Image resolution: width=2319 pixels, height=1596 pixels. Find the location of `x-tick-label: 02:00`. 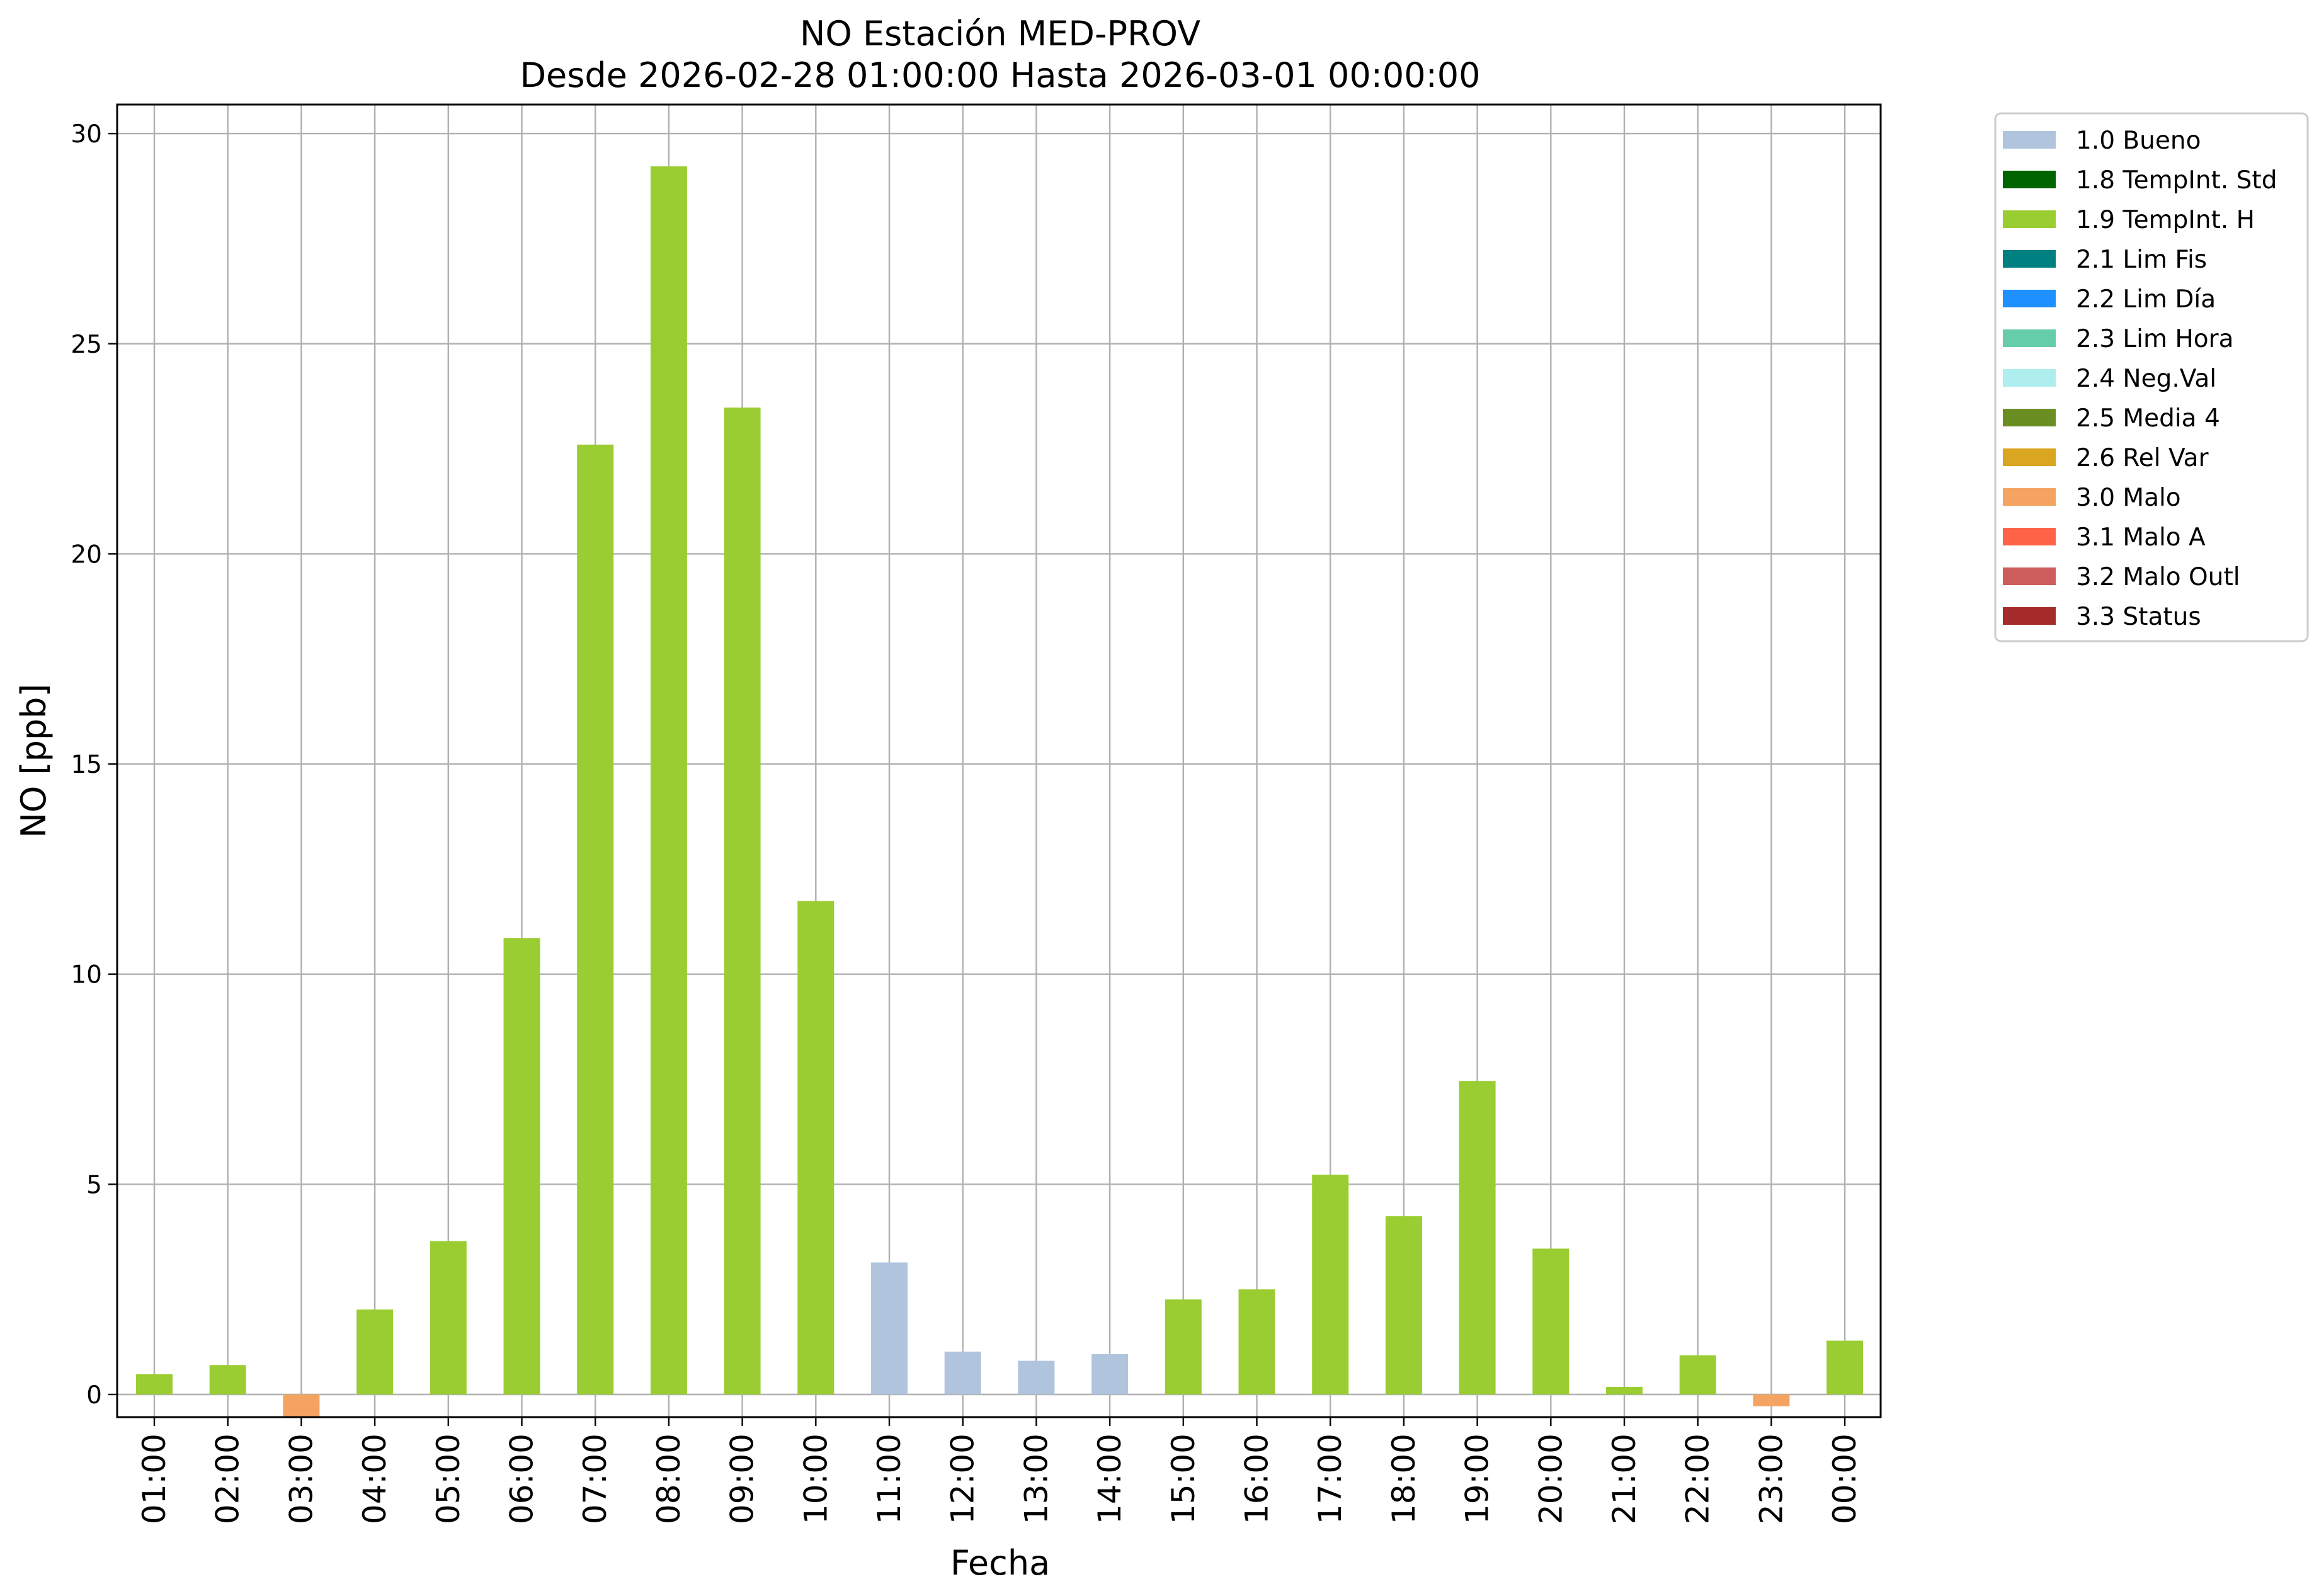

x-tick-label: 02:00 is located at coordinates (228, 1479).